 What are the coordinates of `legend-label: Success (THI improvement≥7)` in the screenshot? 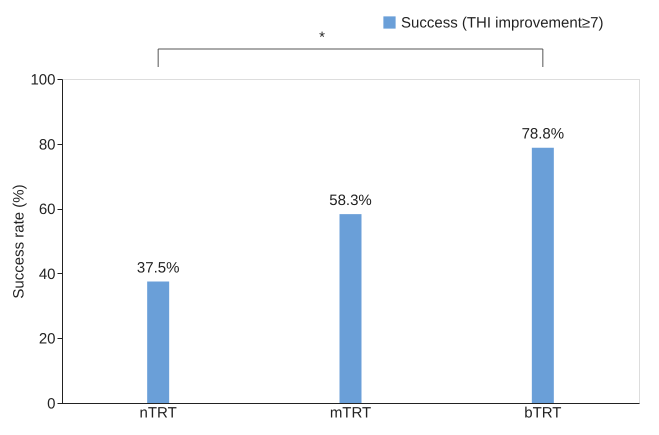 It's located at (502, 23).